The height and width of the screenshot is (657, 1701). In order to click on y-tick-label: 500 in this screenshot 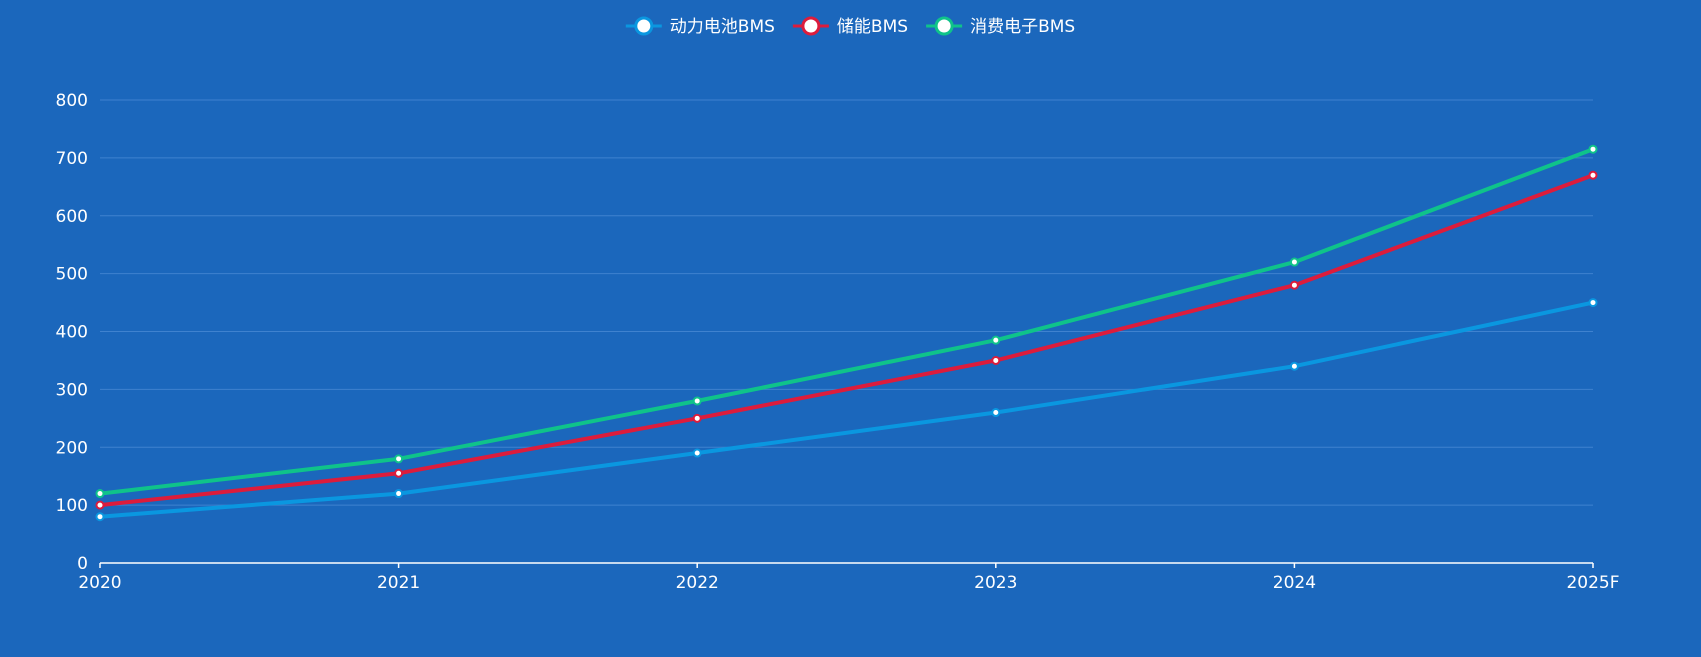, I will do `click(72, 275)`.